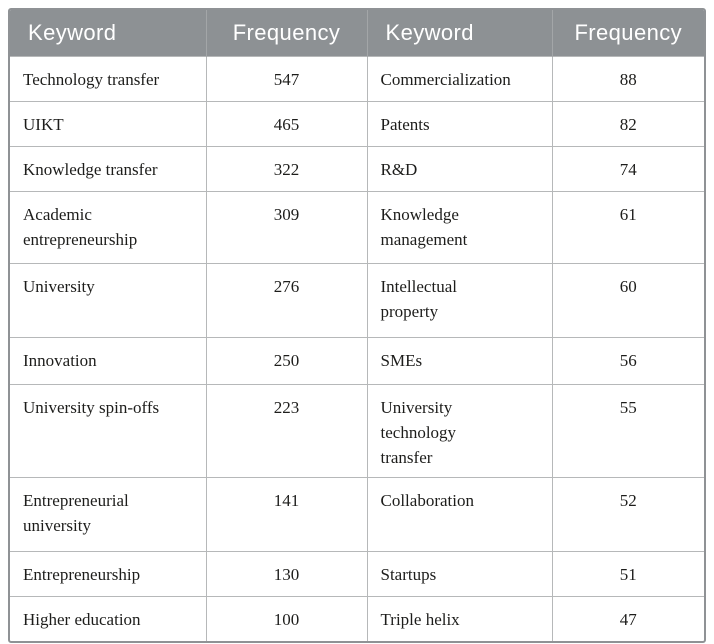 The height and width of the screenshot is (644, 714). Describe the element at coordinates (286, 79) in the screenshot. I see `frequency-cell-left: 547` at that location.